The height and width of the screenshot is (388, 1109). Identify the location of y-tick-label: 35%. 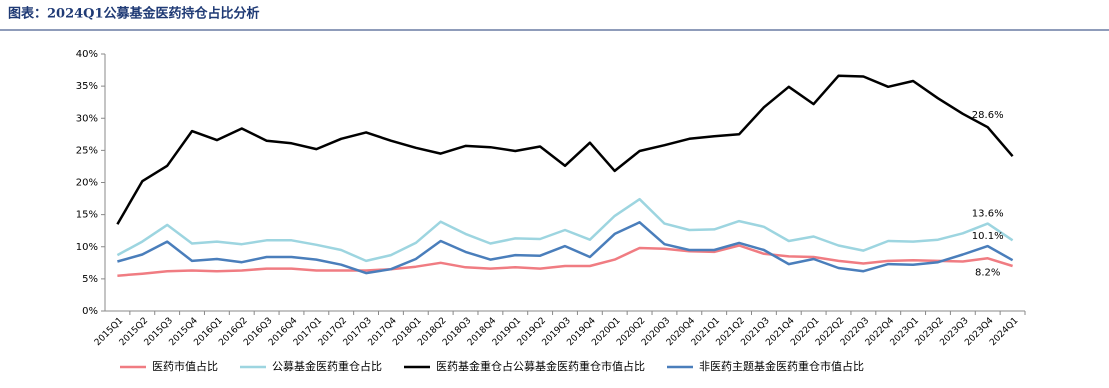
(87, 86).